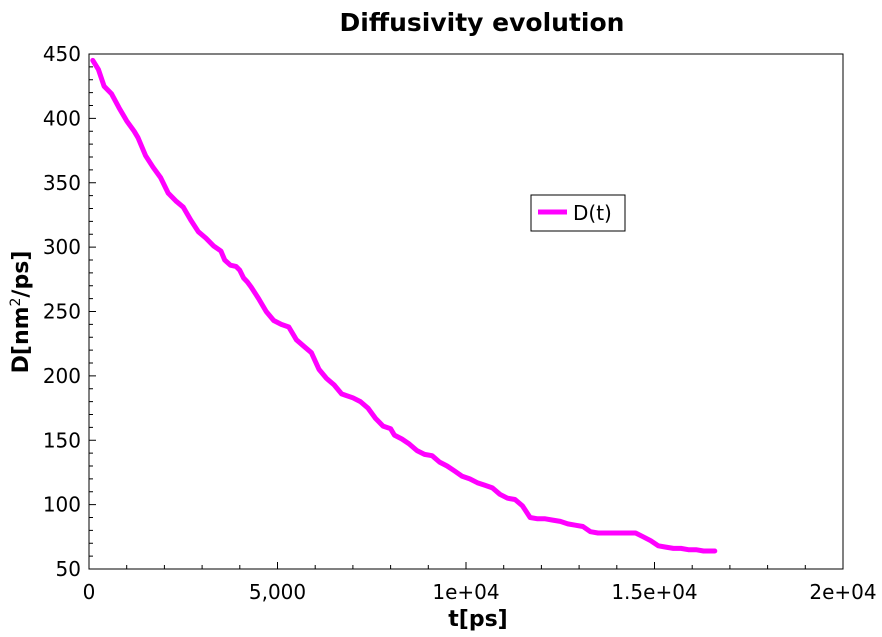 The height and width of the screenshot is (637, 882). What do you see at coordinates (62, 312) in the screenshot?
I see `y-tick-label: 250` at bounding box center [62, 312].